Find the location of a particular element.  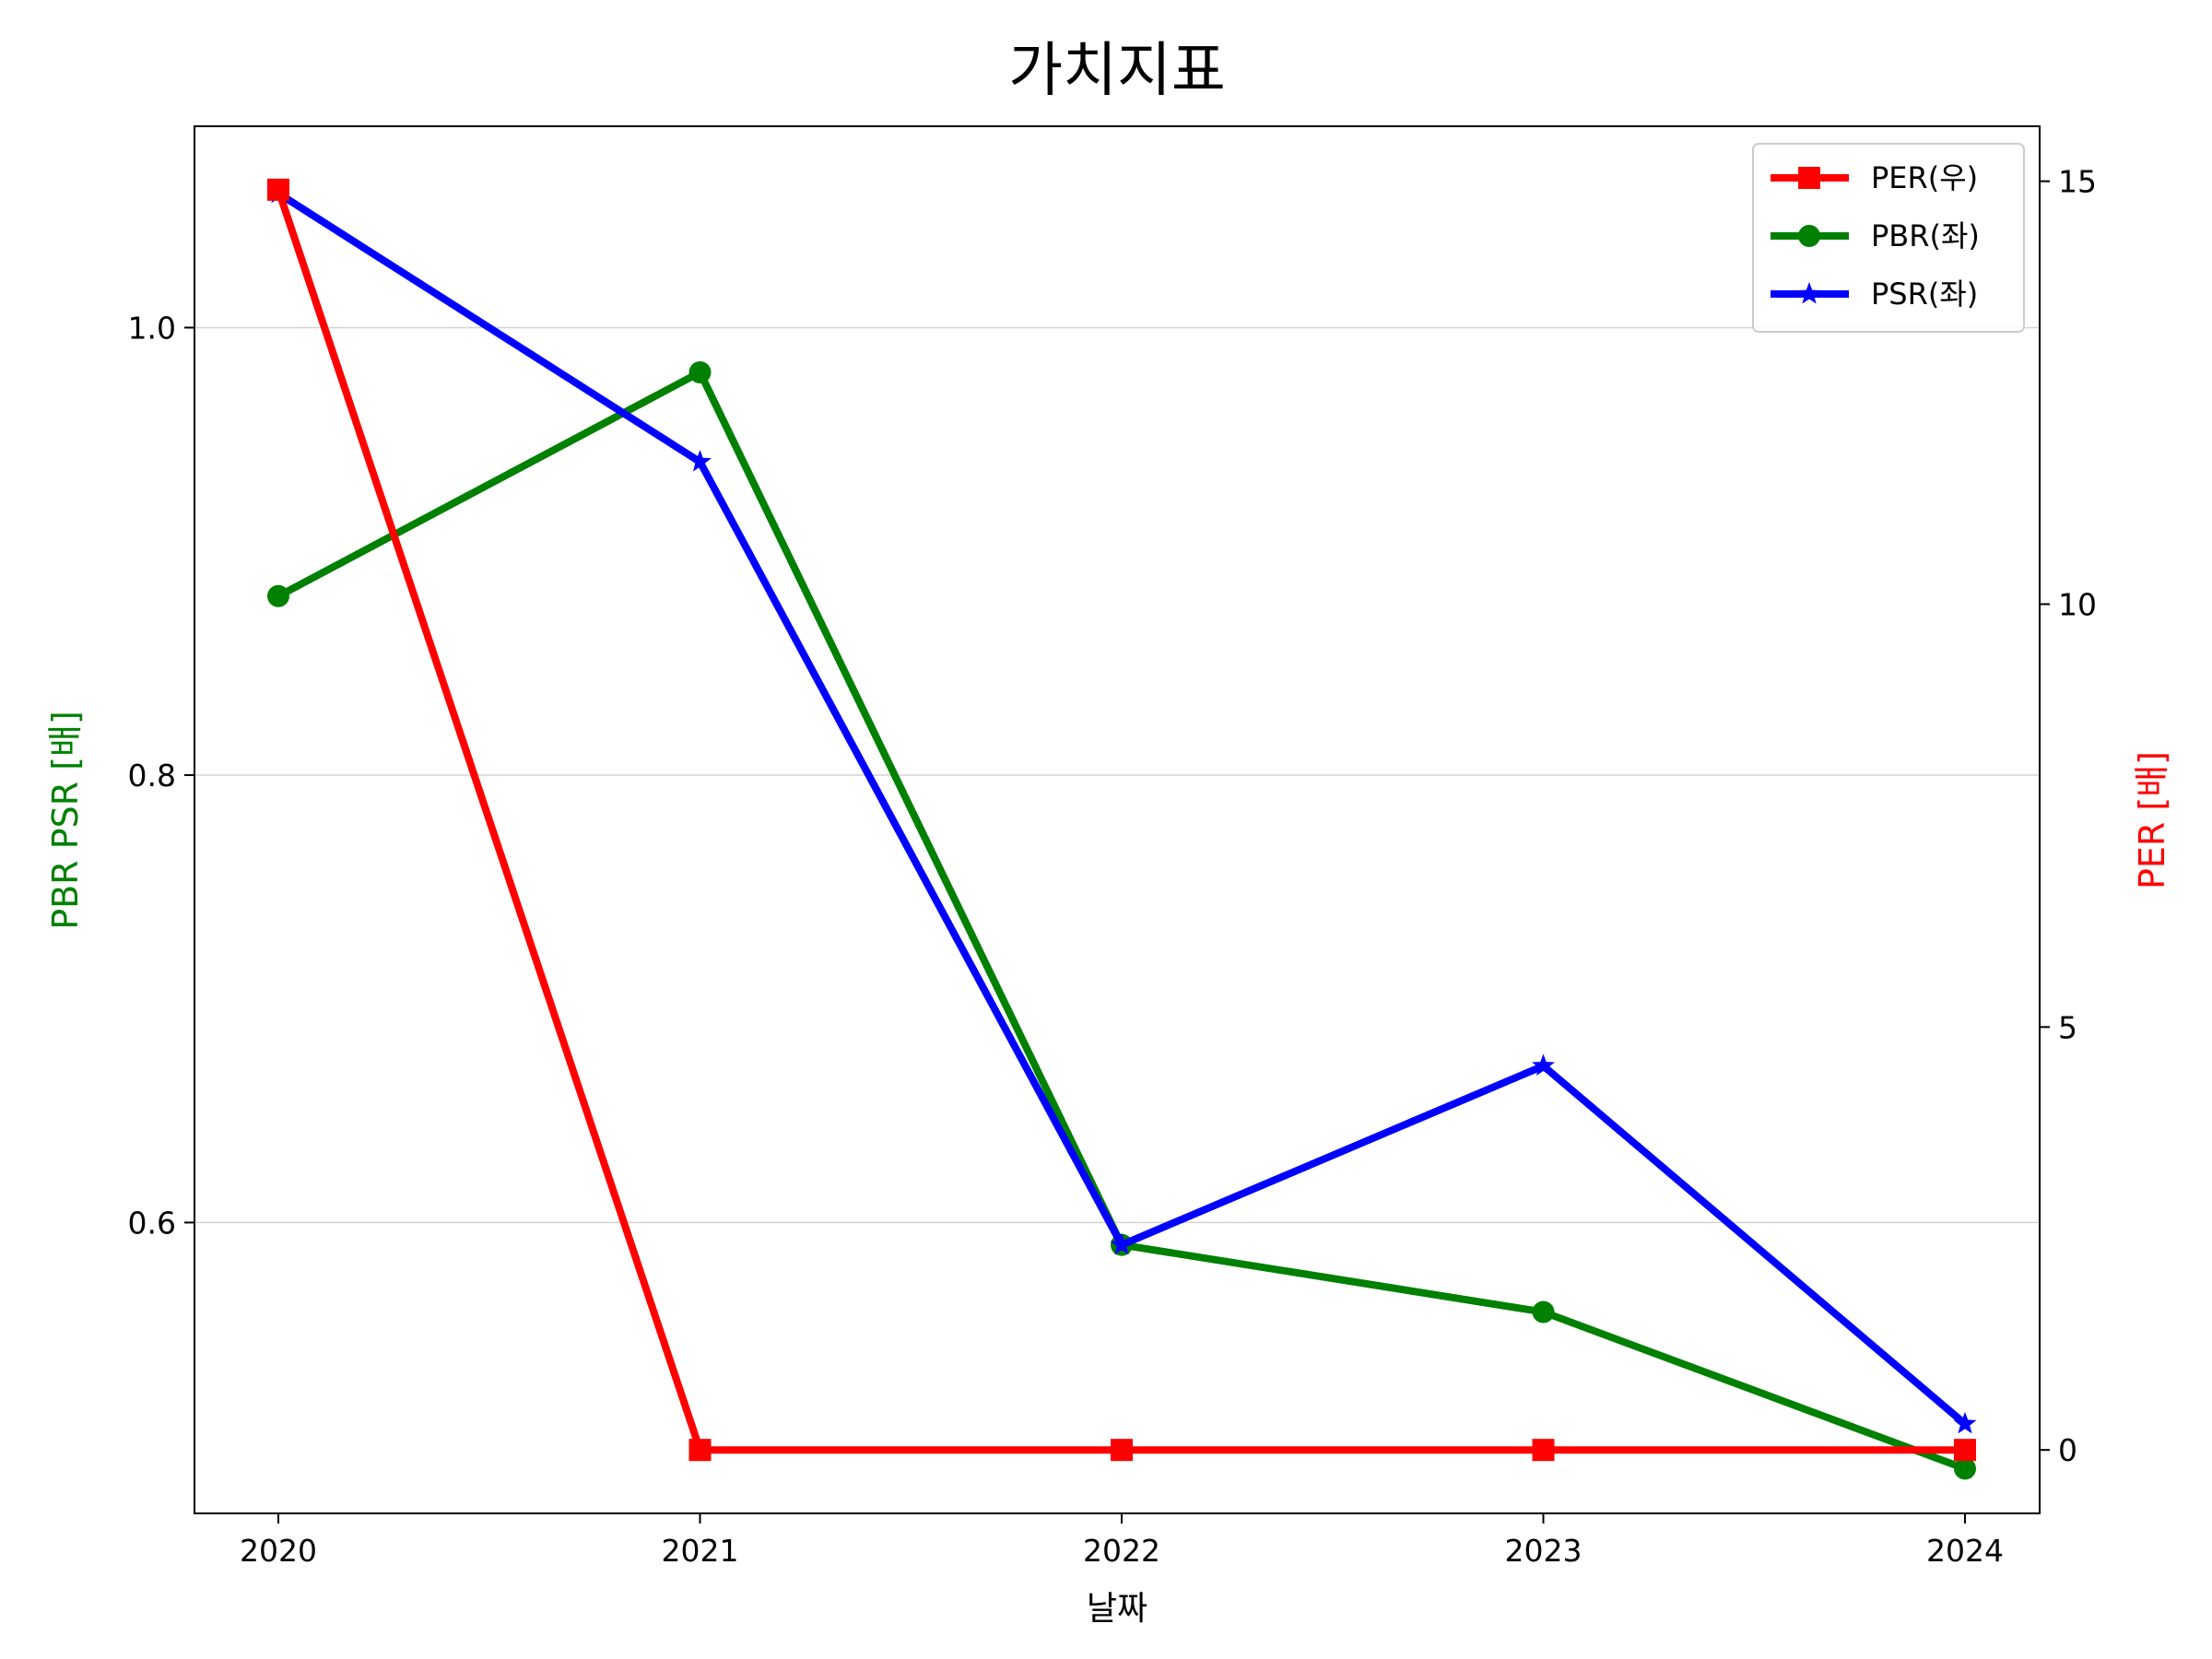

legend-item-per: PER(우) is located at coordinates (1874, 177).